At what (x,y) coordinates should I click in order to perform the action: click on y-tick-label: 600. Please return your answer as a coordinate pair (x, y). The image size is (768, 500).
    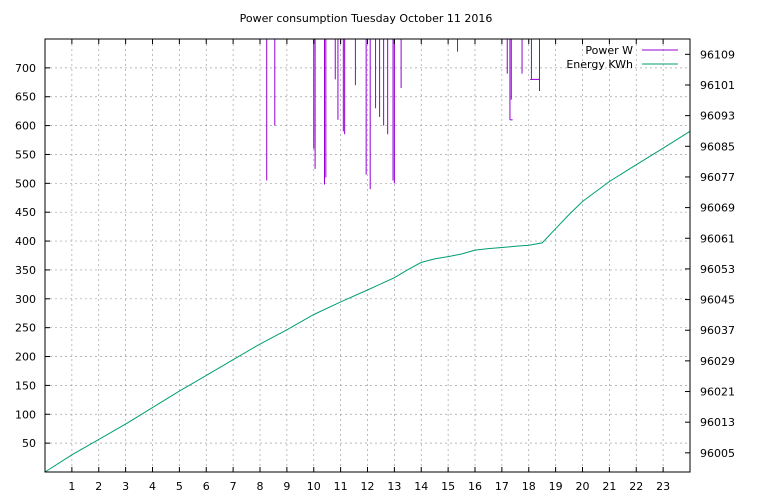
    Looking at the image, I should click on (25, 126).